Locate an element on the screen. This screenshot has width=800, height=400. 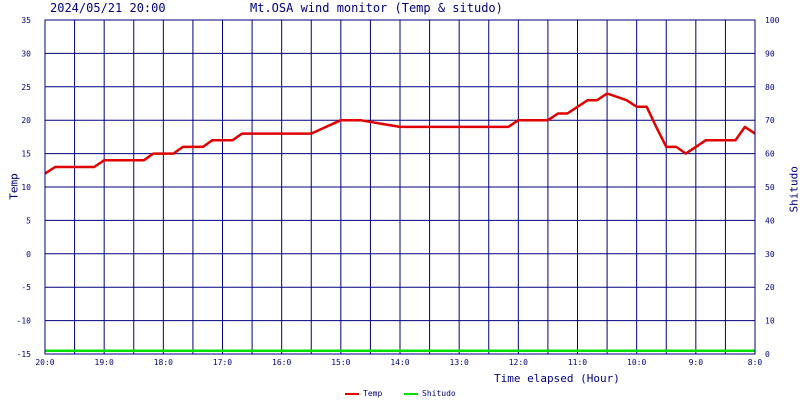
legend-item-shitudo: Shitudo is located at coordinates (430, 393).